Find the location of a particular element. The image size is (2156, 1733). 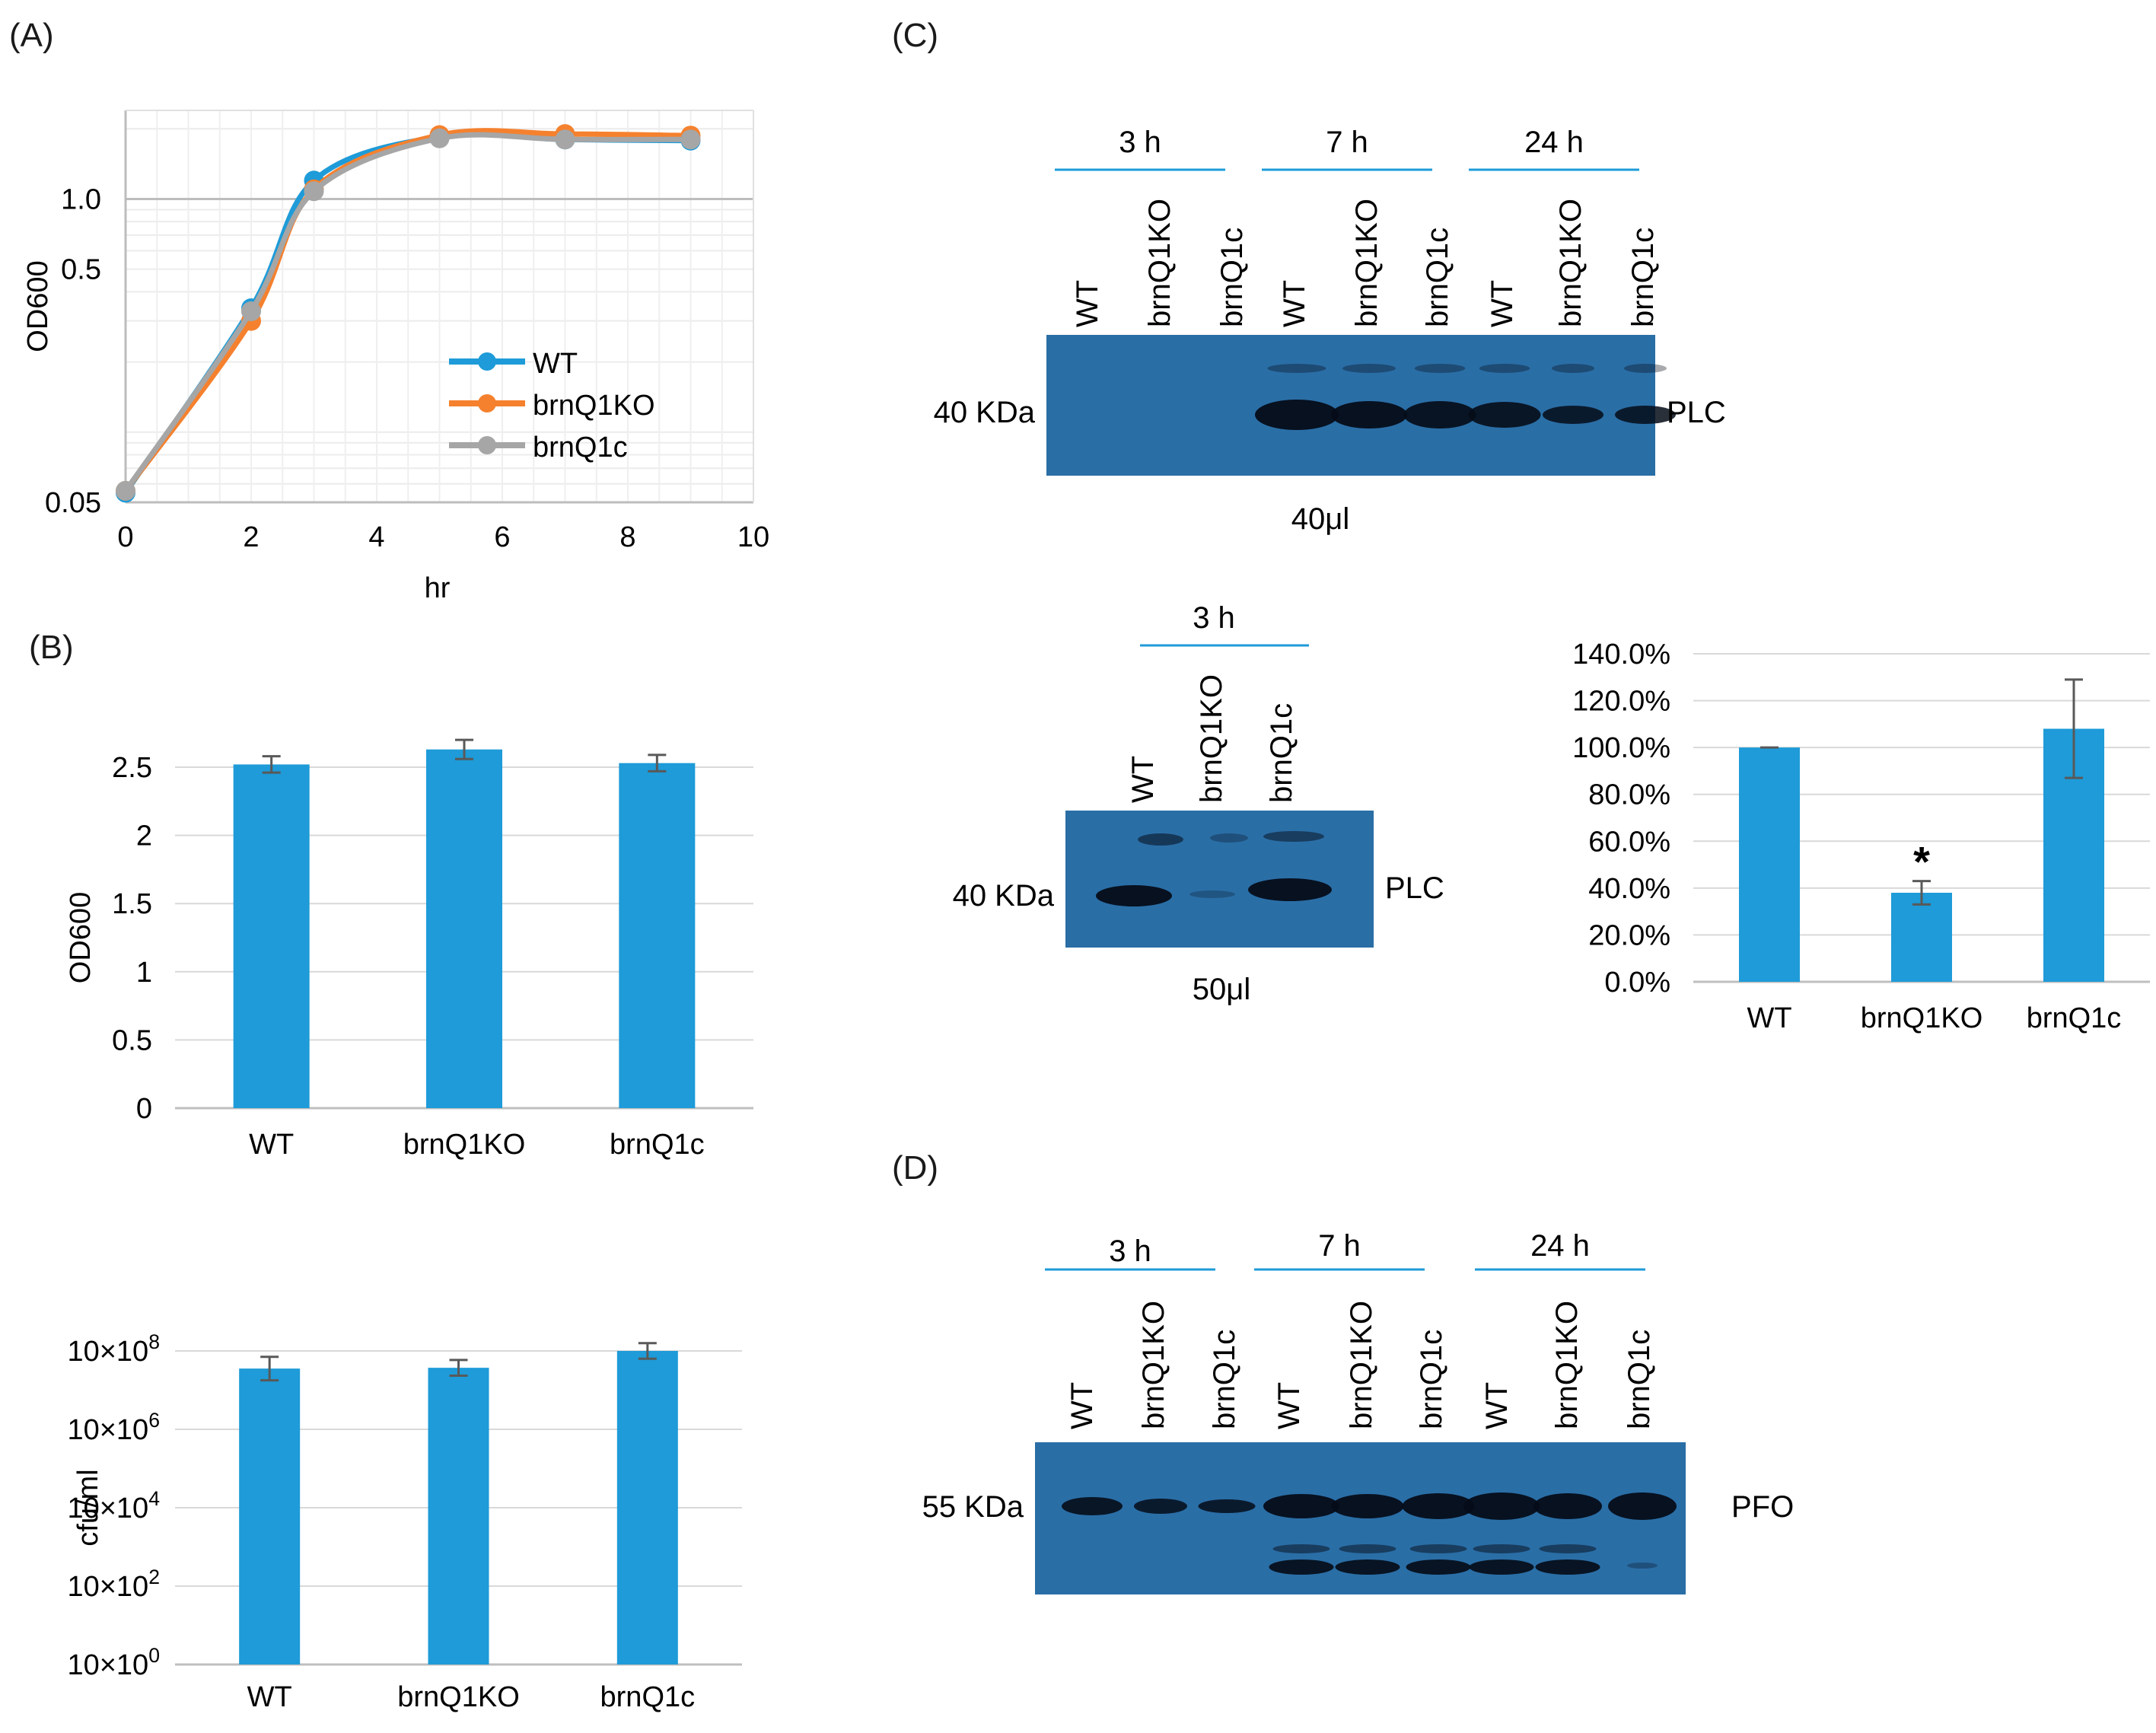

y-tick-label: 60.0% is located at coordinates (1629, 842).